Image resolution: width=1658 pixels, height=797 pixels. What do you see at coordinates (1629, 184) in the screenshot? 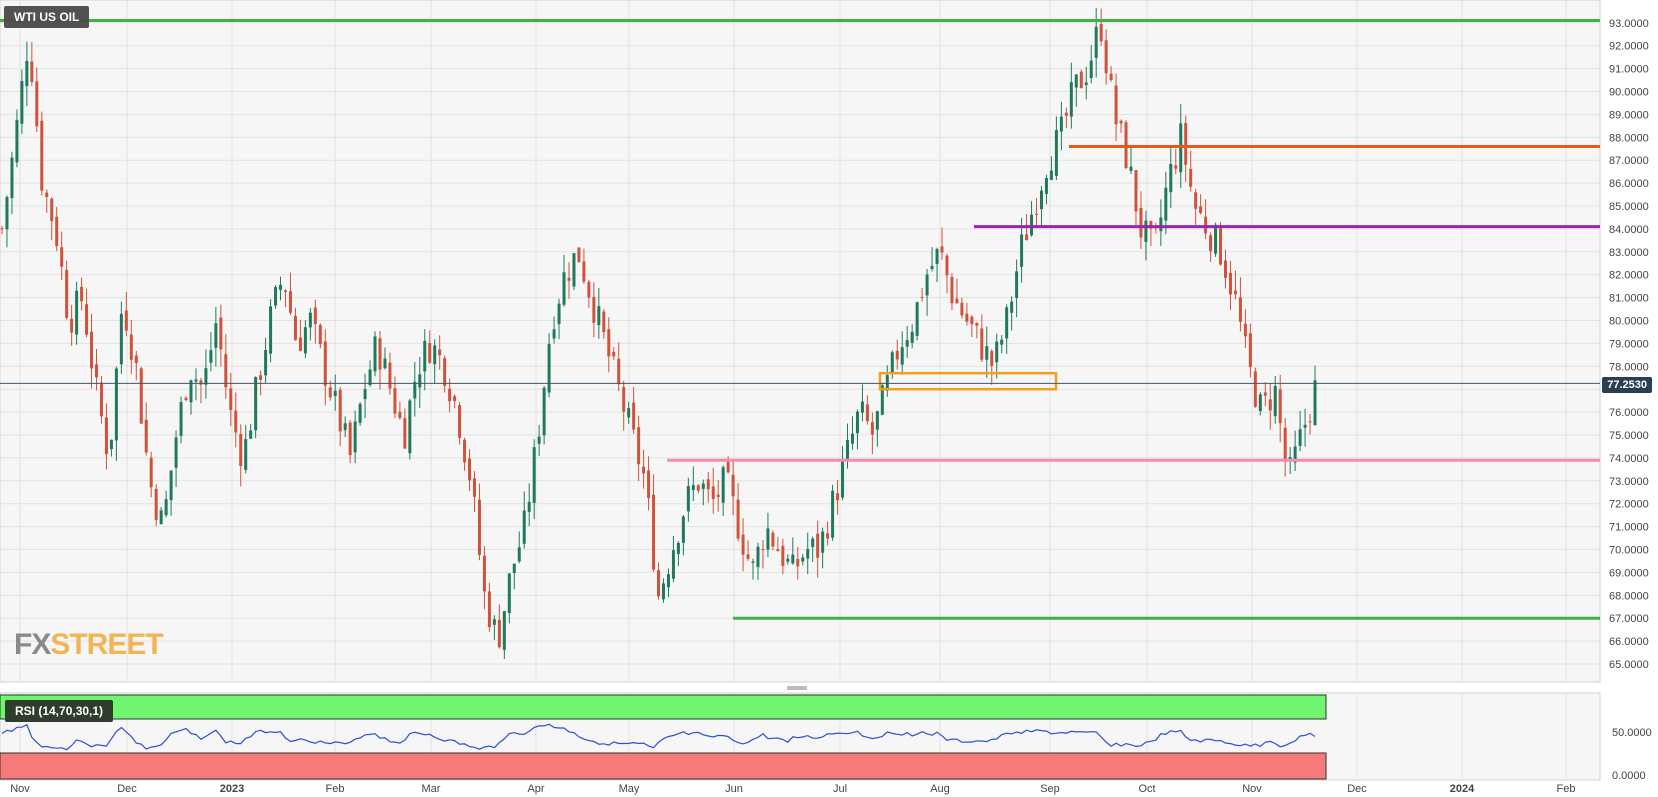
I see `y-tick-label: 86.0000` at bounding box center [1629, 184].